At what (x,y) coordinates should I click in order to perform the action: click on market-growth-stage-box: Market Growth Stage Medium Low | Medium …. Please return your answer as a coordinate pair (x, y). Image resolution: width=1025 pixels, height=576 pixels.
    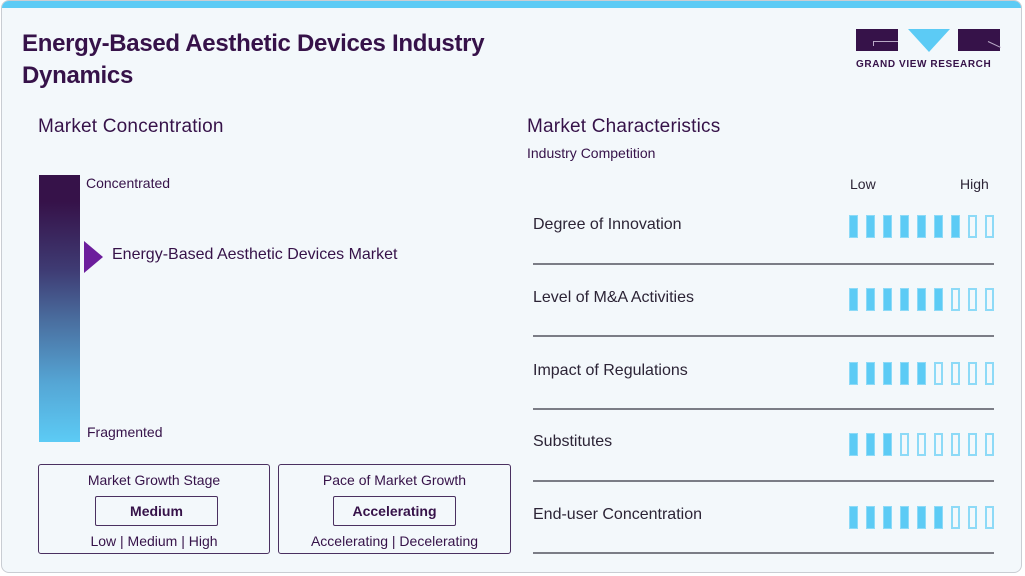
    Looking at the image, I should click on (154, 509).